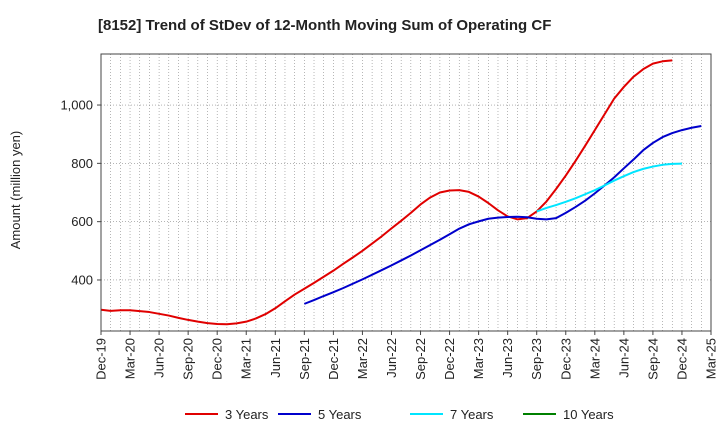 Image resolution: width=720 pixels, height=440 pixels. I want to click on x-tick-label: Dec-20, so click(217, 359).